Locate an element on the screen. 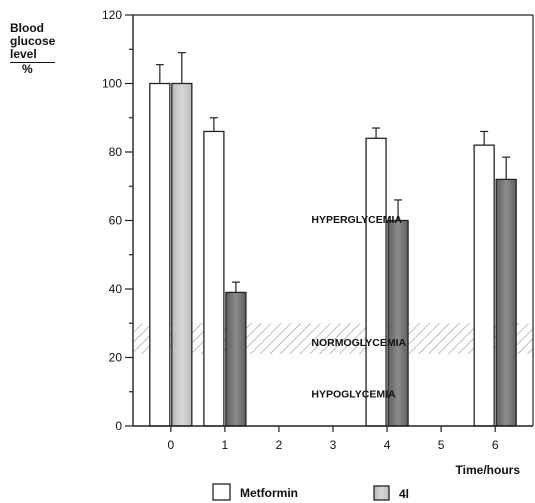 The height and width of the screenshot is (503, 535). bar-metformin-t1 is located at coordinates (214, 278).